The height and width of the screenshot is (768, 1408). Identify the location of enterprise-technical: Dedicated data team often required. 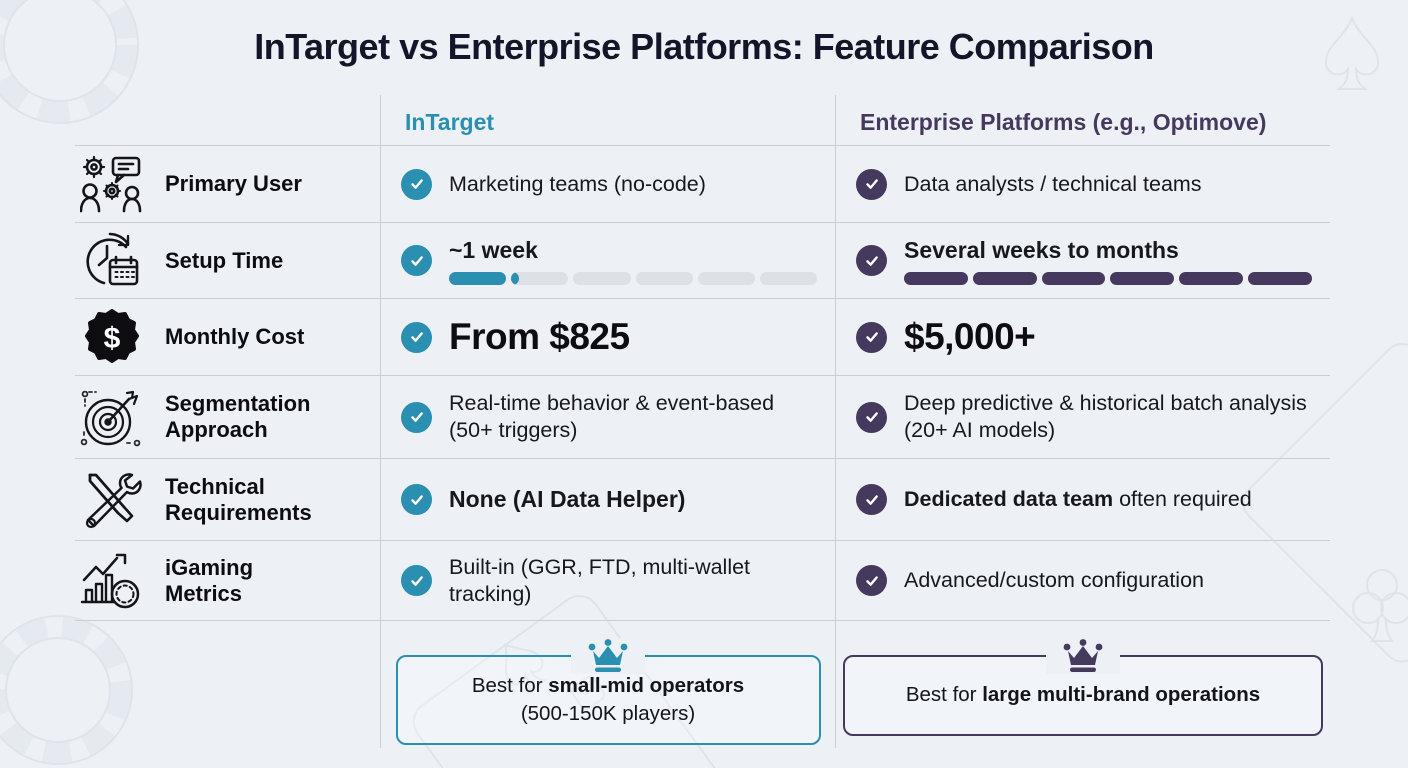
(1082, 499).